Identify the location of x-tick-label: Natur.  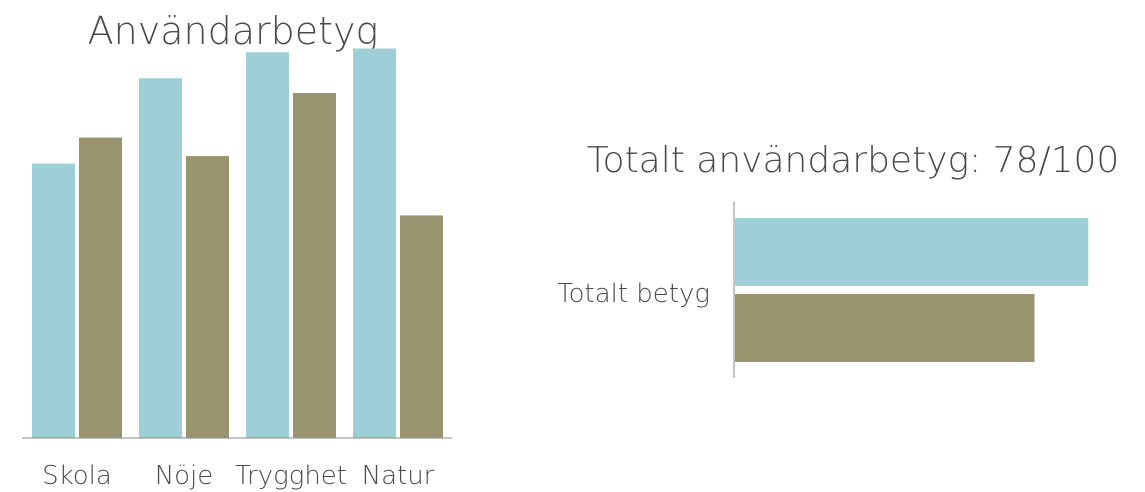
(398, 476).